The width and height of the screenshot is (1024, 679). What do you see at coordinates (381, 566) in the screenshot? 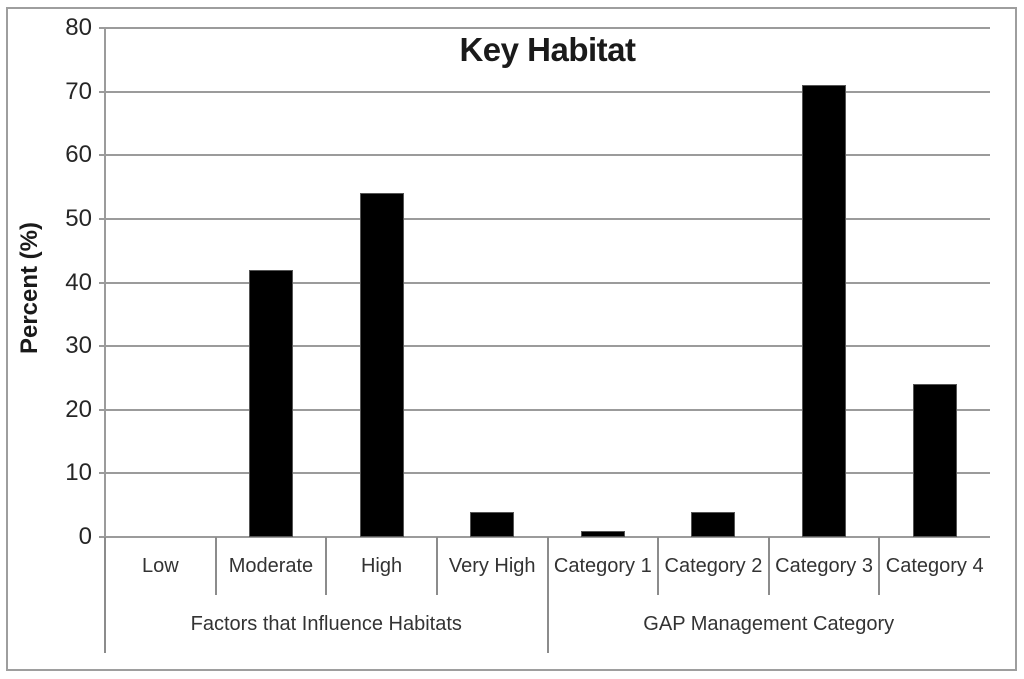
I see `category-label-high: High` at bounding box center [381, 566].